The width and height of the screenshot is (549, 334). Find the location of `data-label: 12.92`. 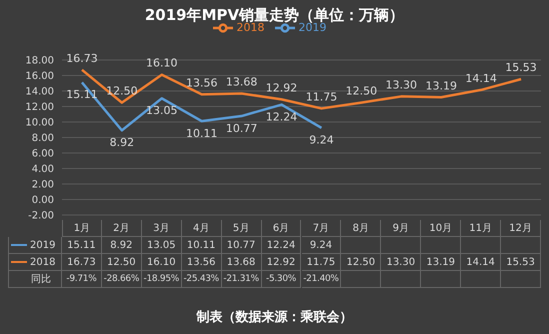

data-label: 12.92 is located at coordinates (282, 262).